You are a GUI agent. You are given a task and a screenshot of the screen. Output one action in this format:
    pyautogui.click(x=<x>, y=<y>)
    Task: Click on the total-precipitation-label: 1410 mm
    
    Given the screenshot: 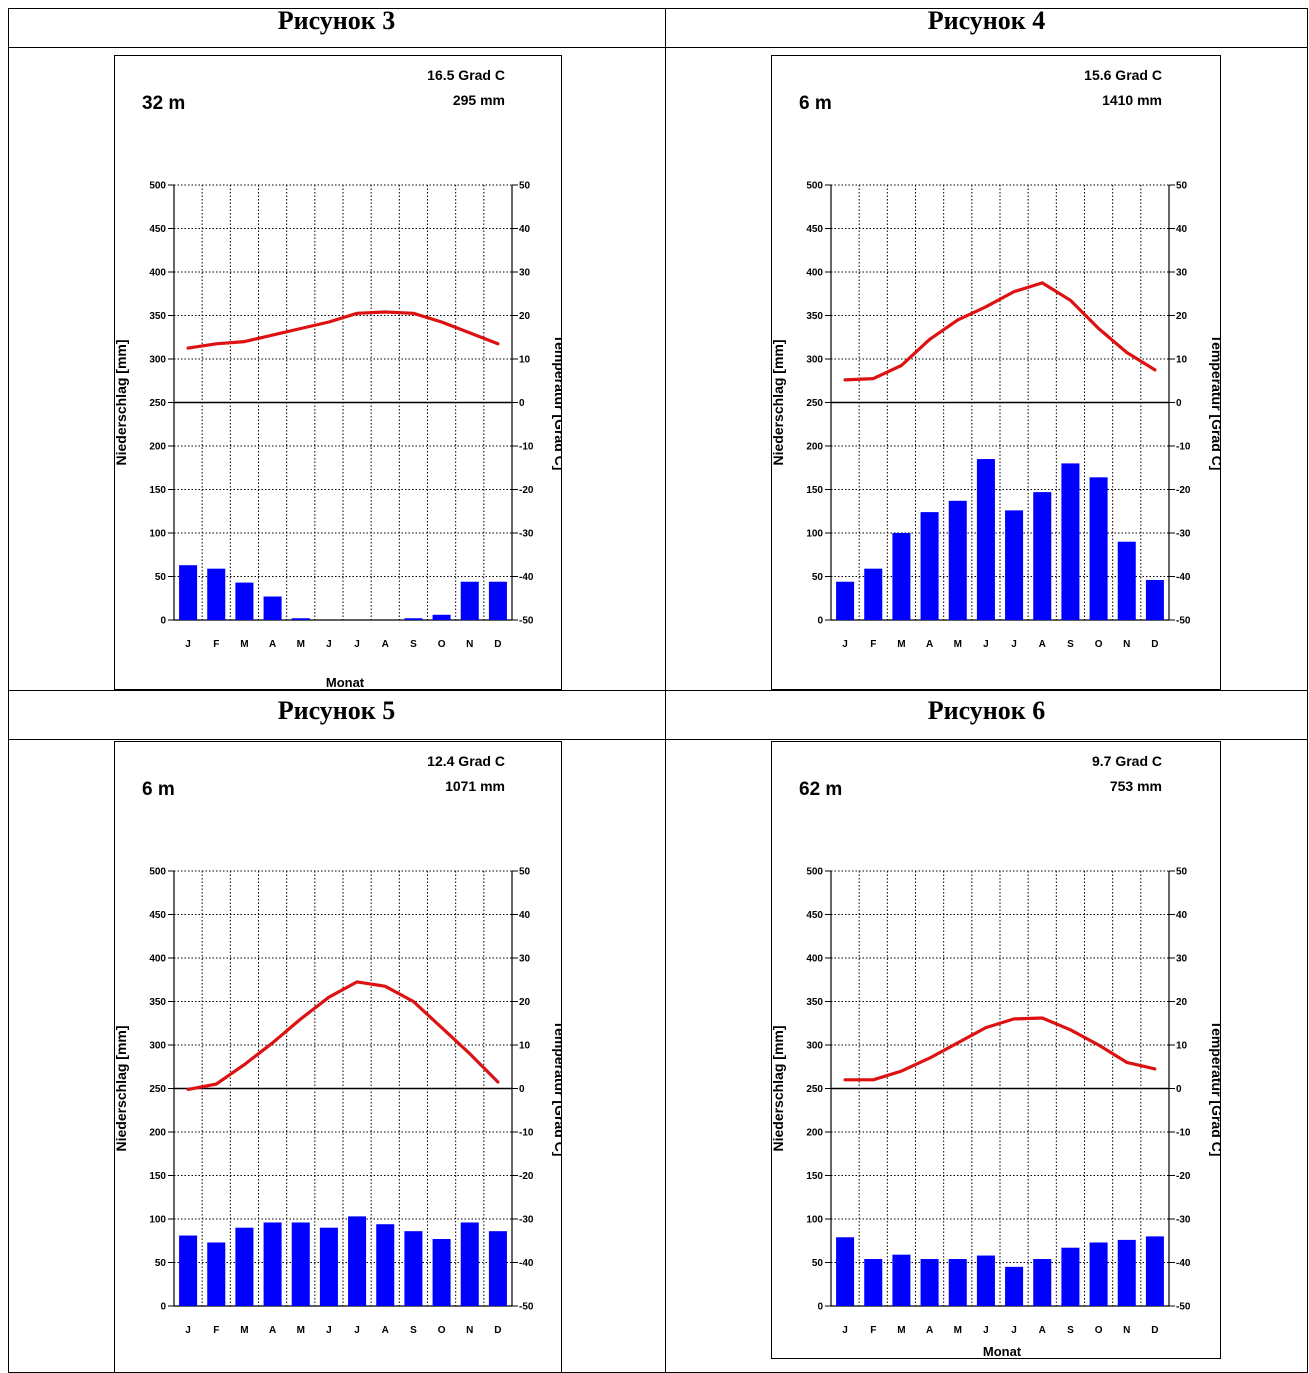 What is the action you would take?
    pyautogui.click(x=1132, y=100)
    